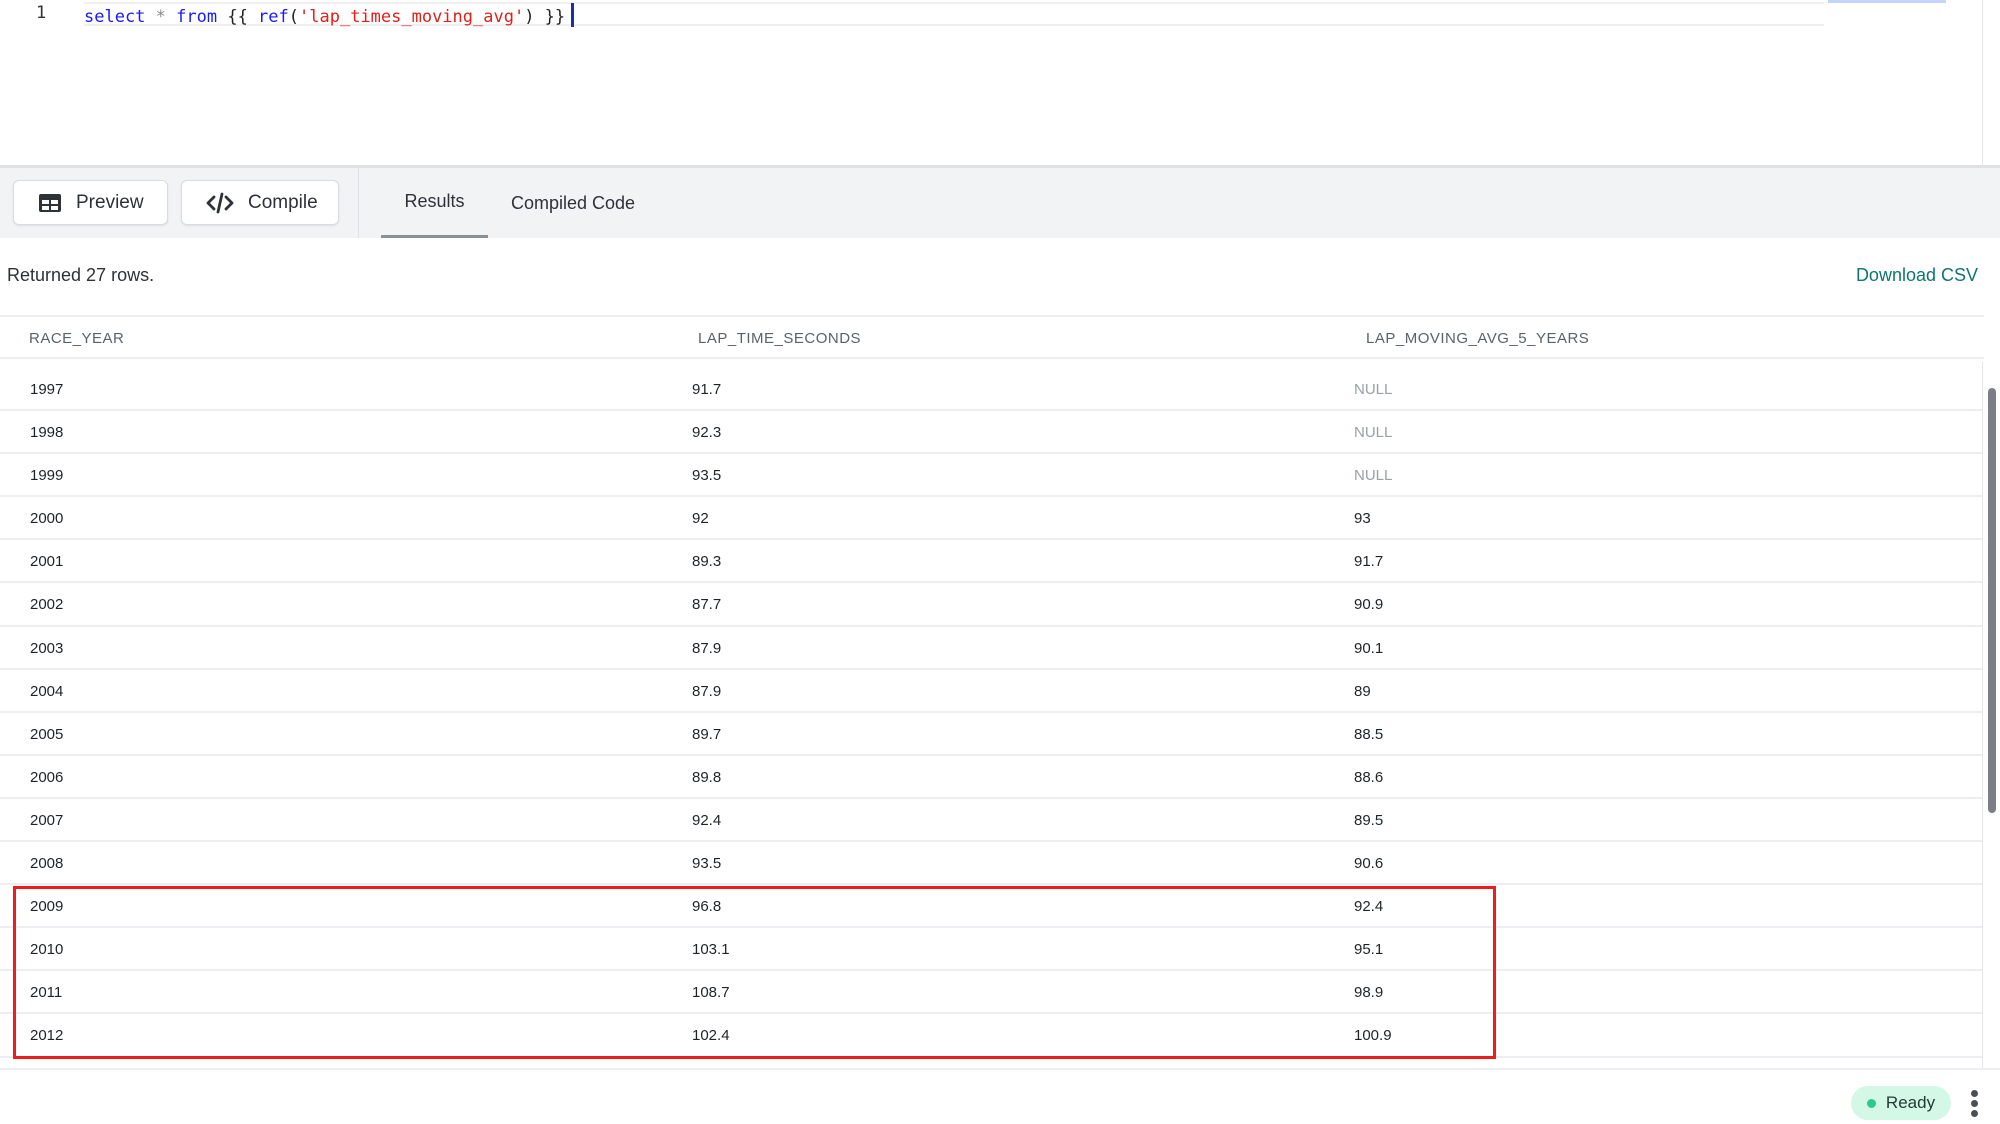 The image size is (2000, 1124). I want to click on preview-button: Preview, so click(90, 202).